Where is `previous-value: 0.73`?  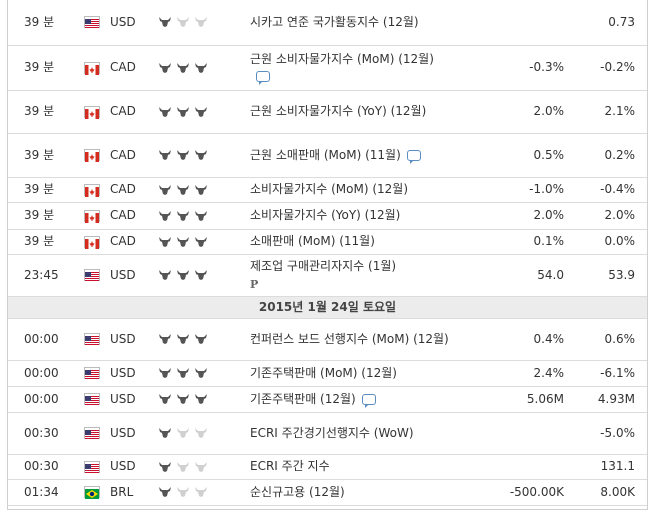
previous-value: 0.73 is located at coordinates (608, 23).